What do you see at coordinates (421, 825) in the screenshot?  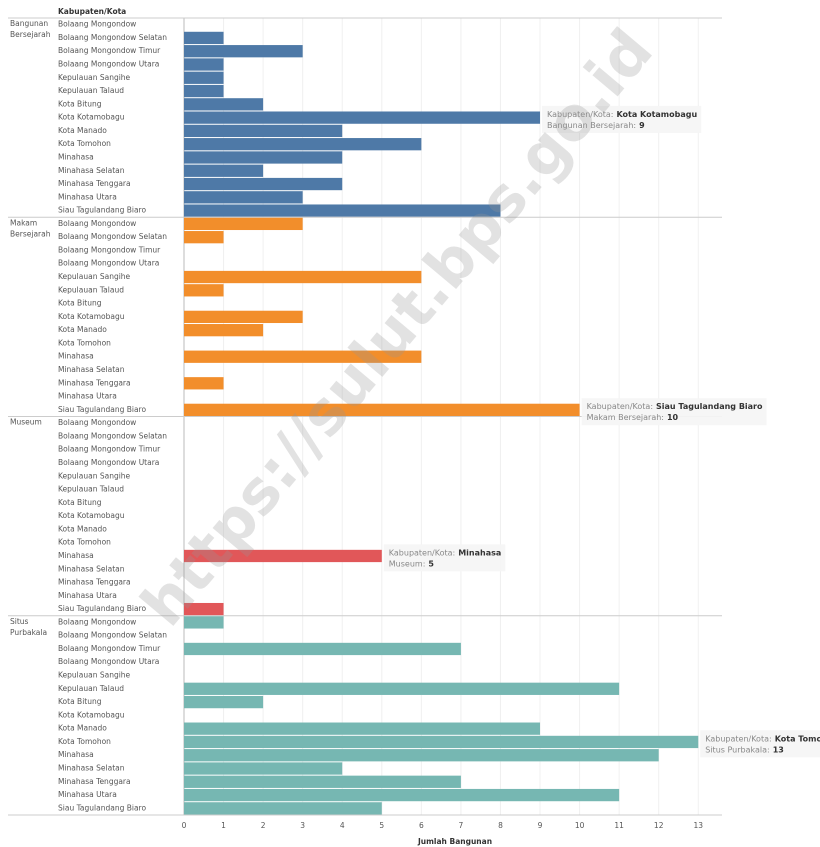 I see `x-tick-label: 6` at bounding box center [421, 825].